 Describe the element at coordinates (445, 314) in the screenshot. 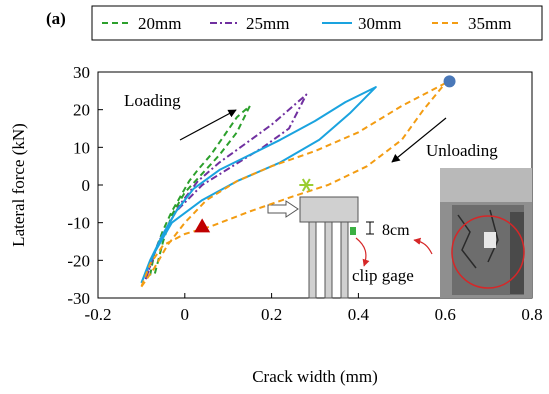

I see `x-tick-label: 0.6` at that location.